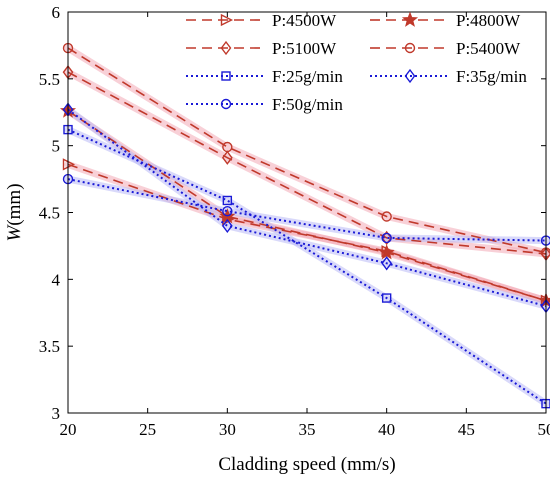 Image resolution: width=550 pixels, height=480 pixels. I want to click on legend-item: P:4500W, so click(261, 20).